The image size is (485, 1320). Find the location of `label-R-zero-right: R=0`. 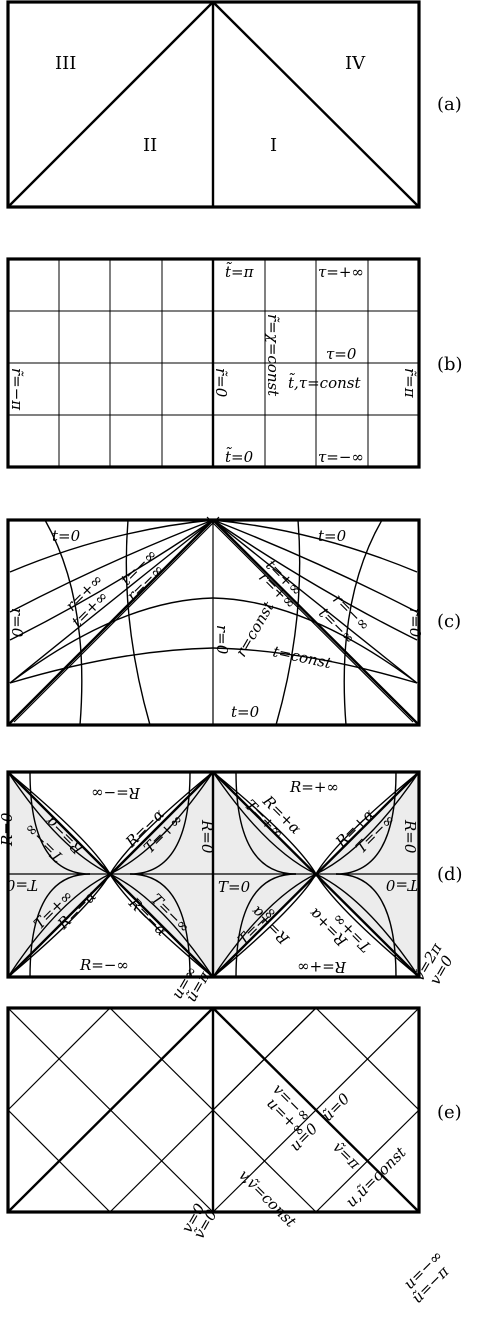

label-R-zero-right: R=0 is located at coordinates (410, 836).